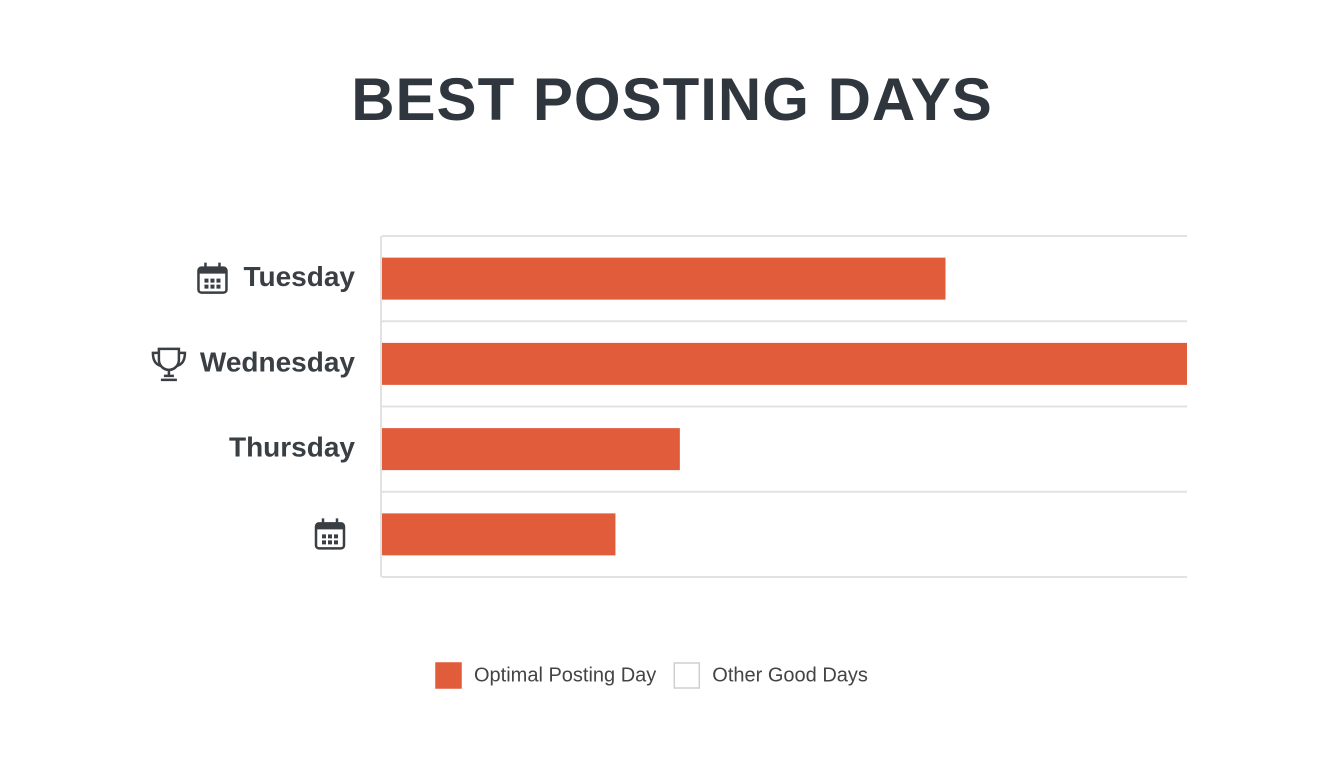 The image size is (1344, 768). Describe the element at coordinates (278, 361) in the screenshot. I see `category-label: Wednesday` at that location.